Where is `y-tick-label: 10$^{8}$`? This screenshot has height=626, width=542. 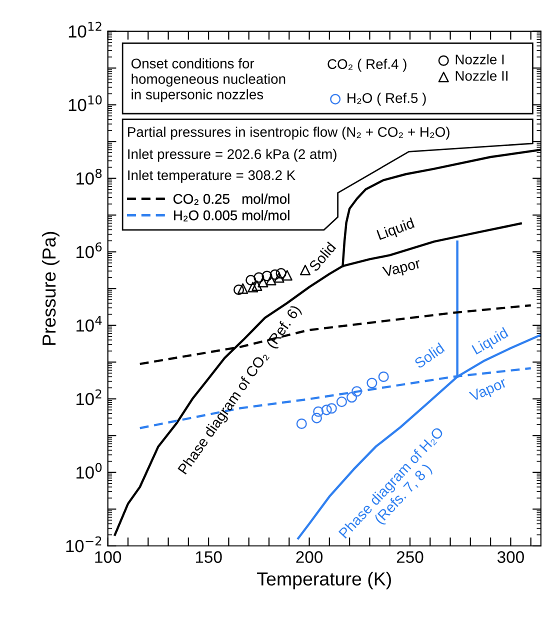 y-tick-label: 10$^{8}$ is located at coordinates (89, 176).